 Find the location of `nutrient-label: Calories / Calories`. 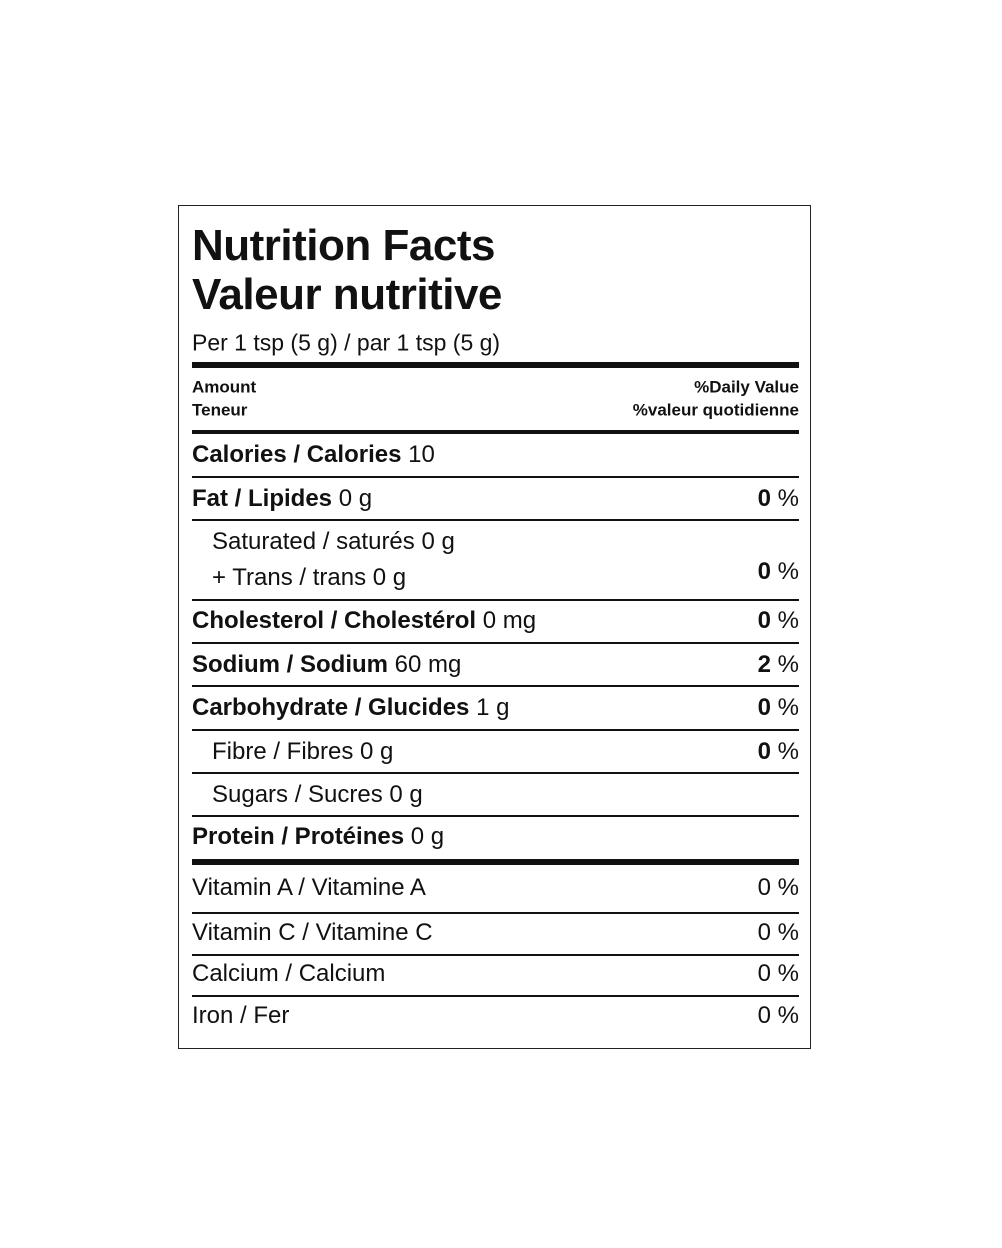

nutrient-label: Calories / Calories is located at coordinates (297, 454).